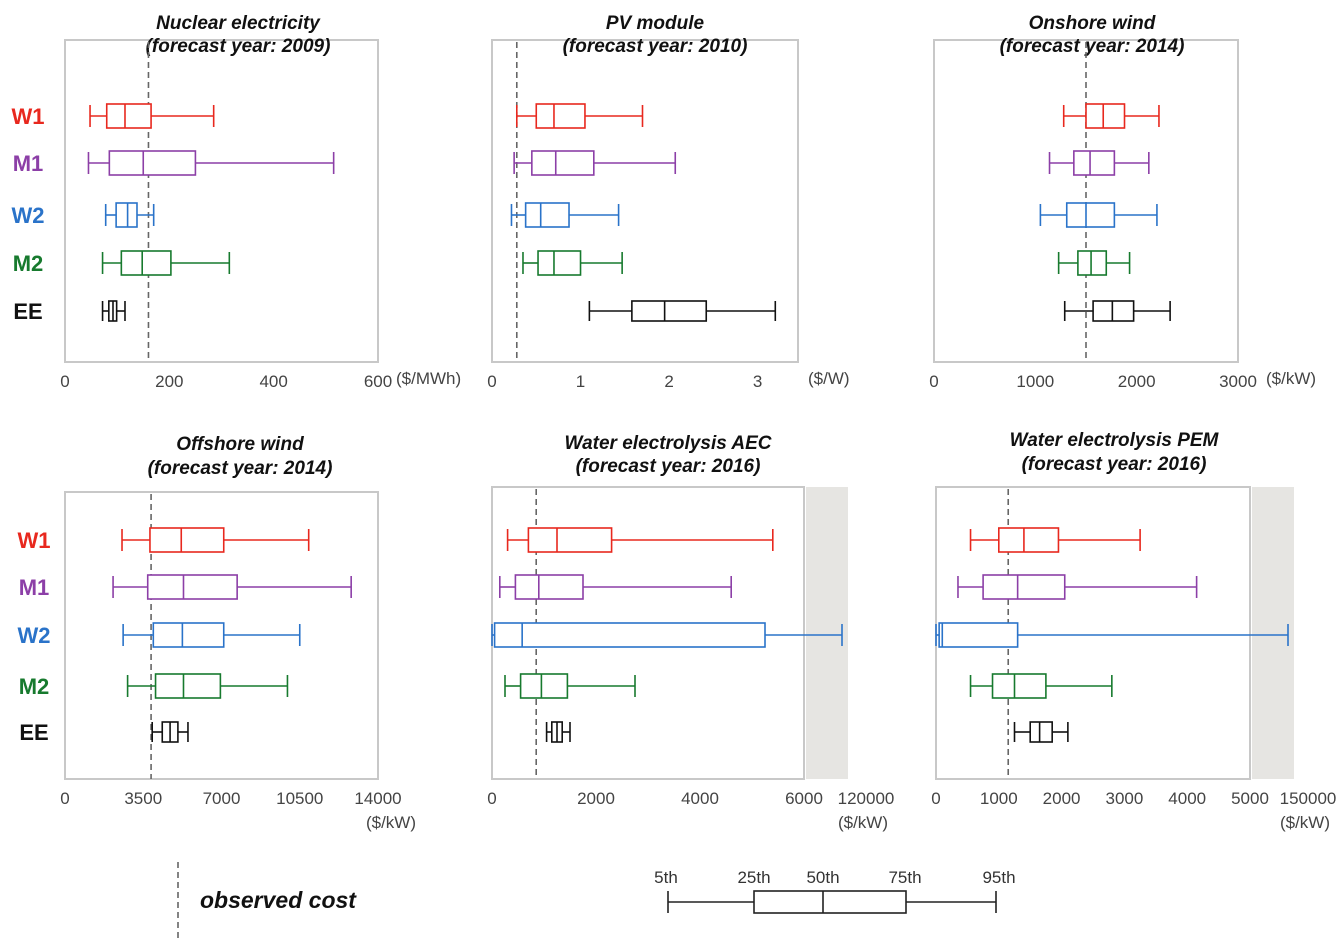  I want to click on figure-legend: observed cost 5th 25th 50th 75th 95th, so click(596, 900).